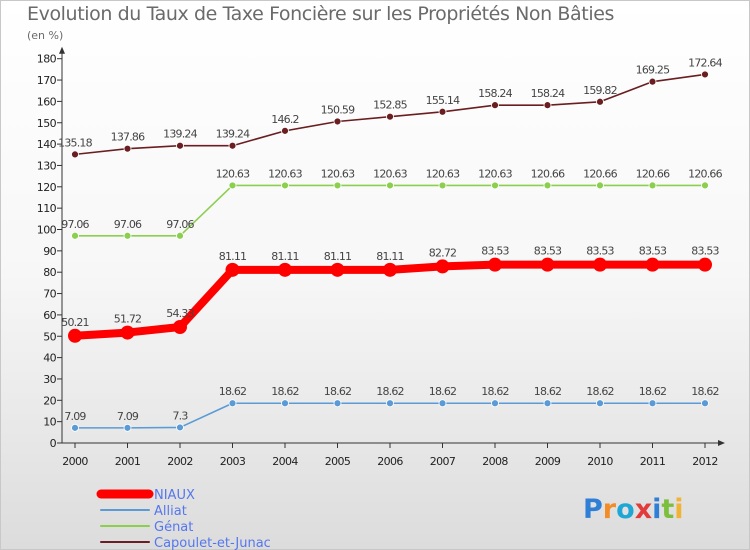 The width and height of the screenshot is (750, 550). What do you see at coordinates (338, 109) in the screenshot?
I see `data-label: 150.59` at bounding box center [338, 109].